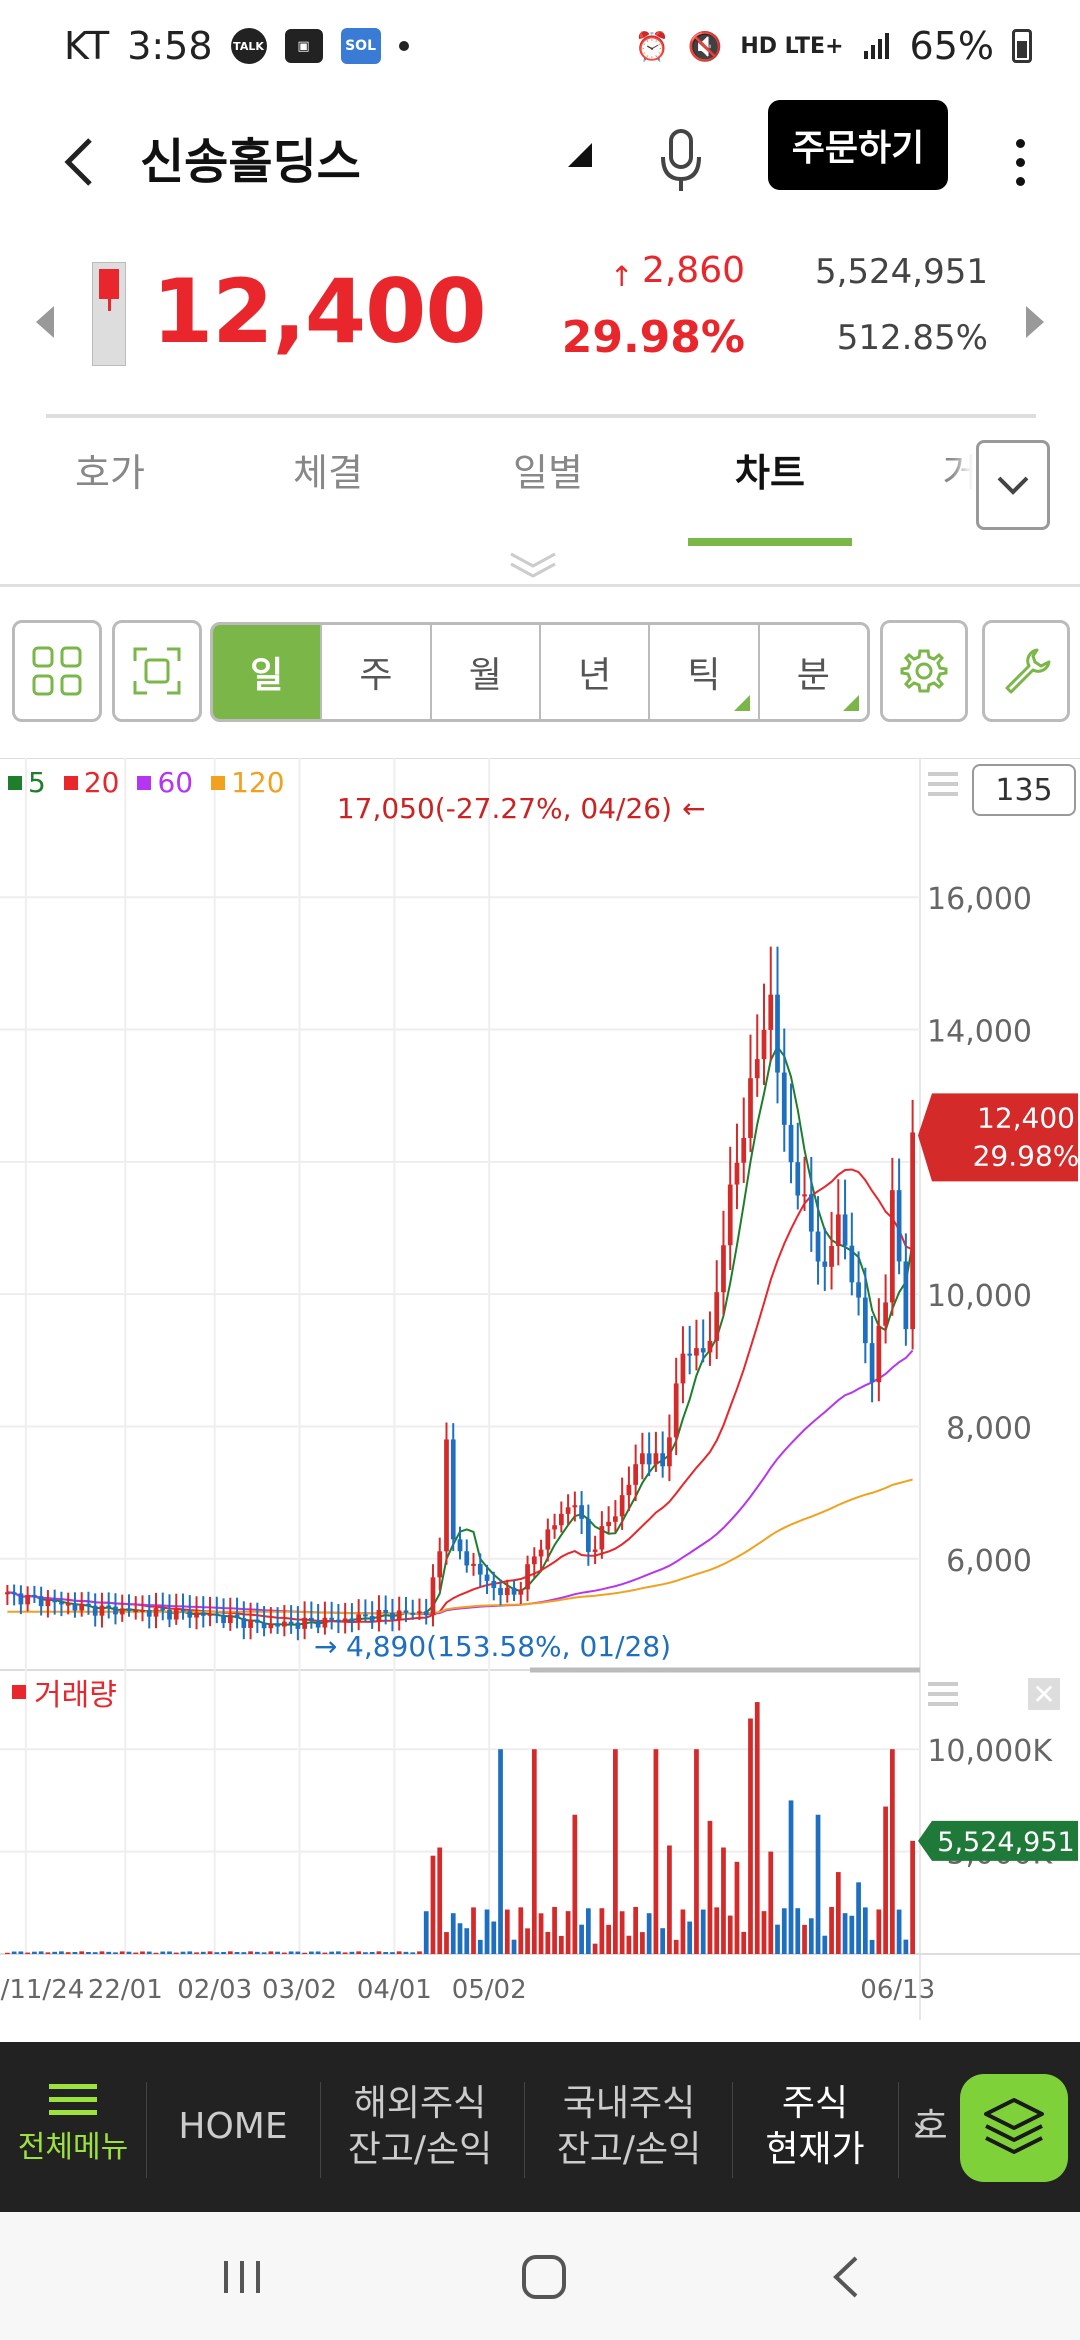 The height and width of the screenshot is (2340, 1080). Describe the element at coordinates (248, 46) in the screenshot. I see `kakaotalk-icon: TALK` at that location.